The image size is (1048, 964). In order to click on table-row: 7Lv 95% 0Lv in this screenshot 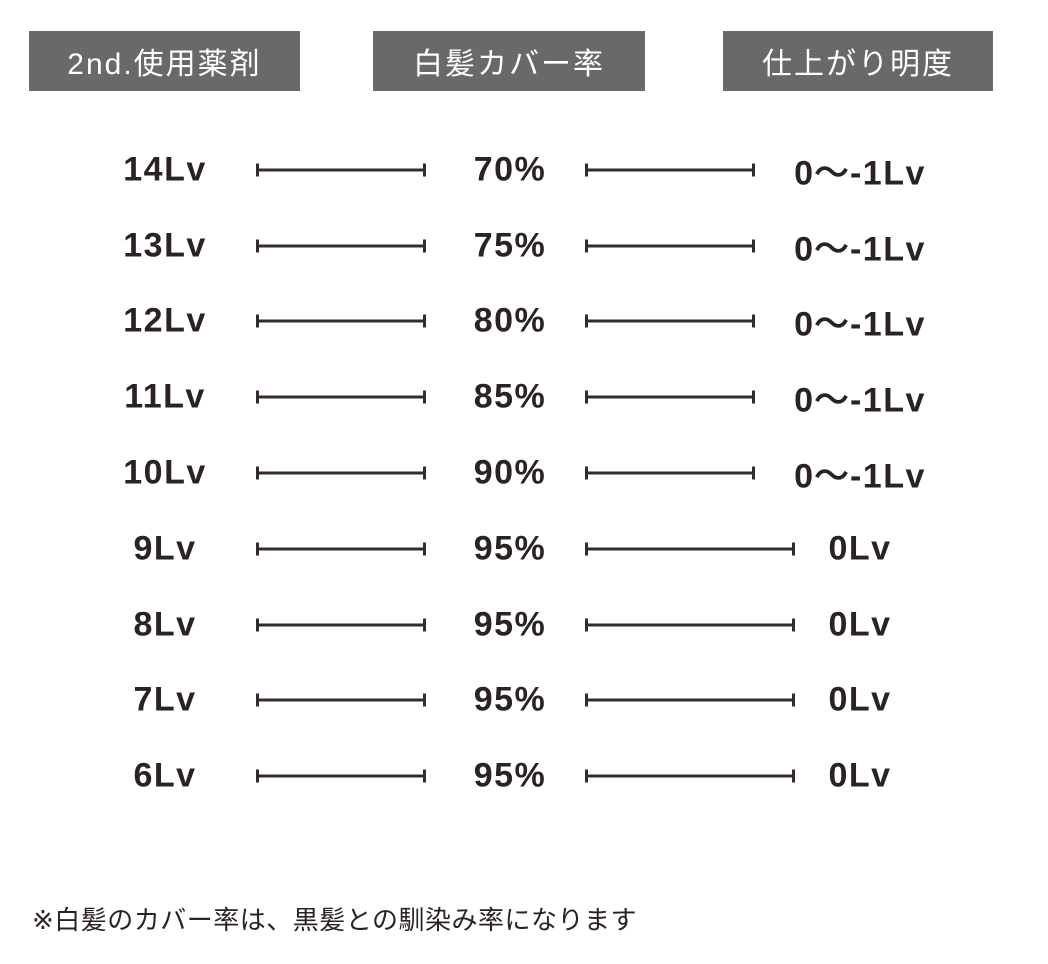, I will do `click(524, 701)`.